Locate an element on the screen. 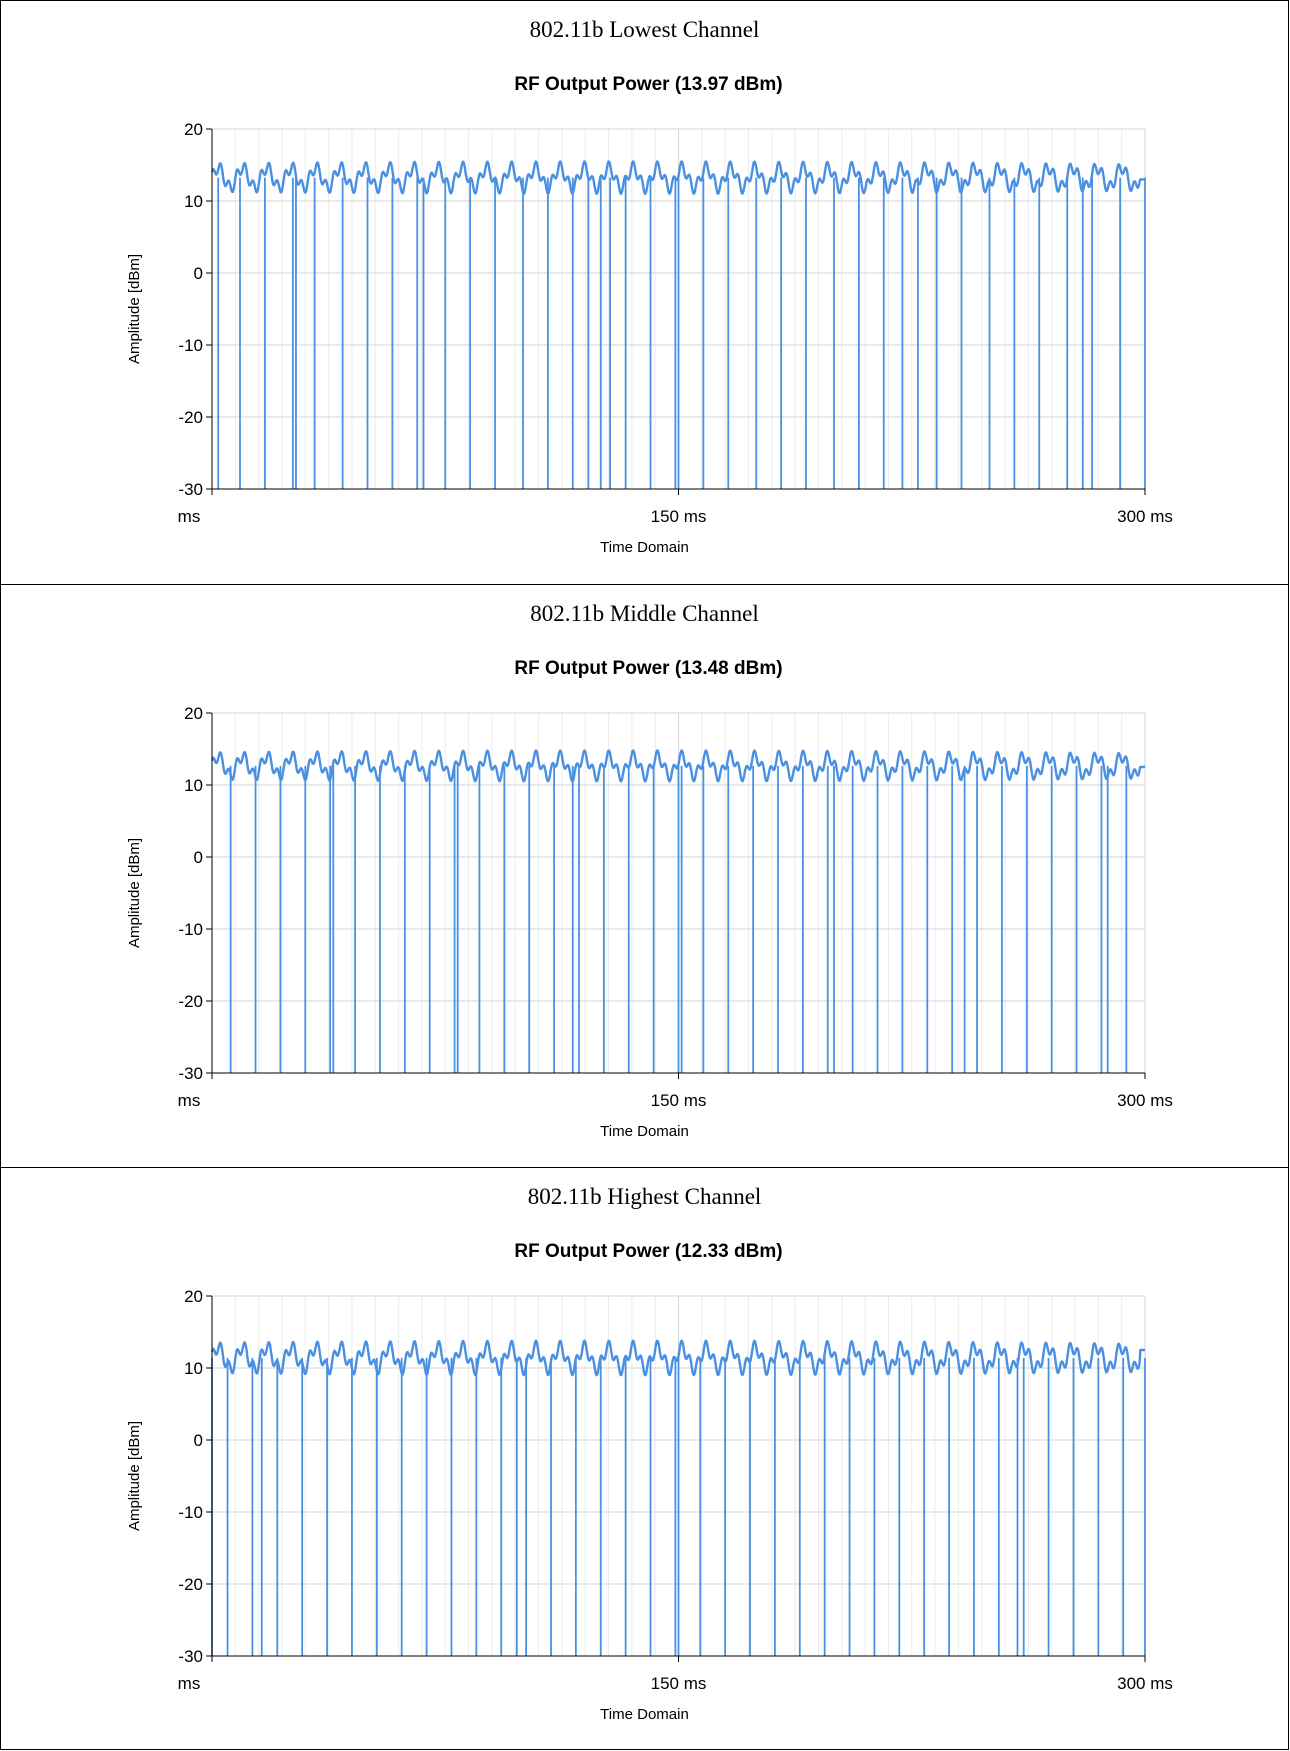 This screenshot has height=1751, width=1290. panel-caption: 802.11b Middle Channel is located at coordinates (644, 613).